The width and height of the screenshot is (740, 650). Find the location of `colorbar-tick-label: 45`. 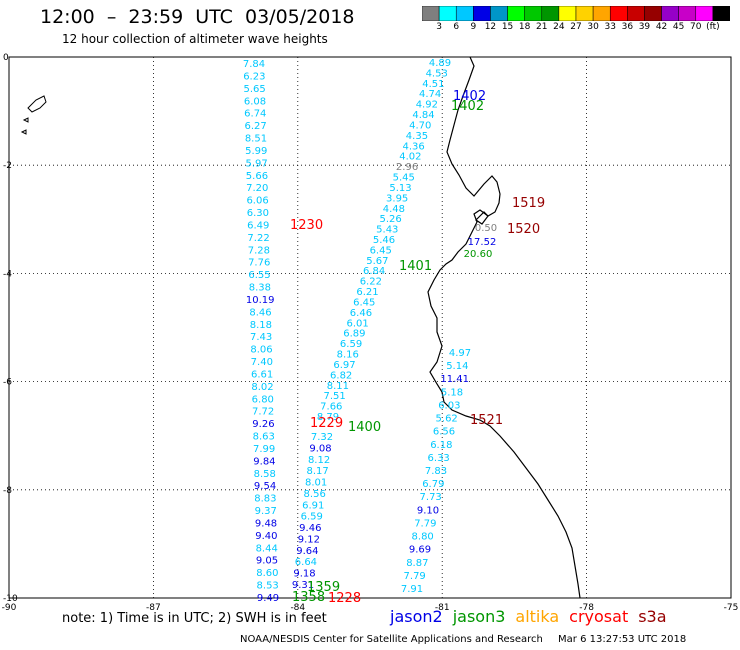

colorbar-tick-label: 45 is located at coordinates (678, 27).